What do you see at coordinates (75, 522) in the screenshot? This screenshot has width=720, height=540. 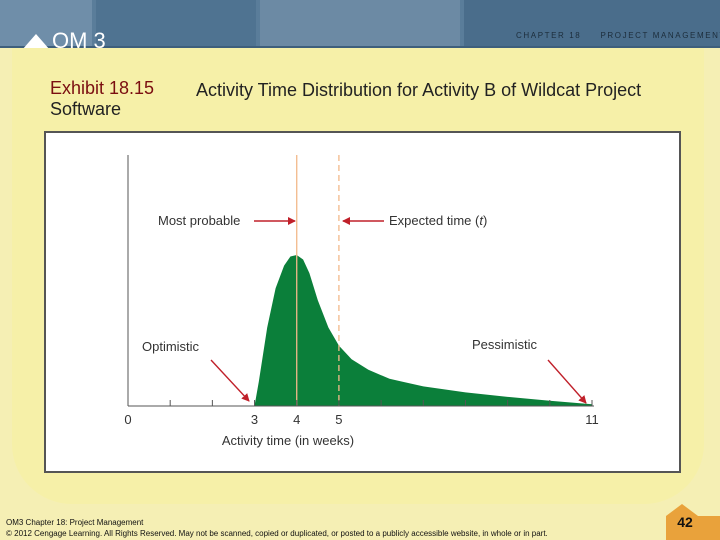 I see `footer-course: OM3 Chapter 18: Project Management` at bounding box center [75, 522].